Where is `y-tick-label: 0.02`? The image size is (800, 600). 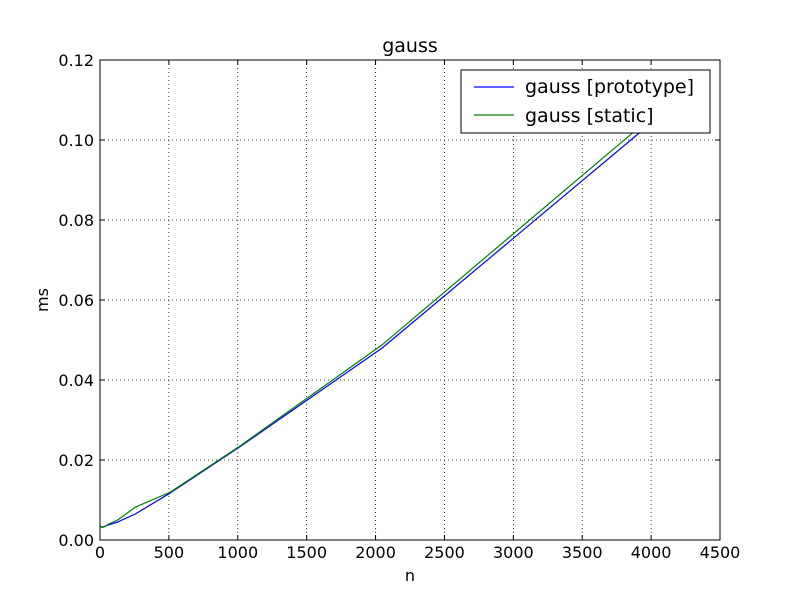
y-tick-label: 0.02 is located at coordinates (76, 460).